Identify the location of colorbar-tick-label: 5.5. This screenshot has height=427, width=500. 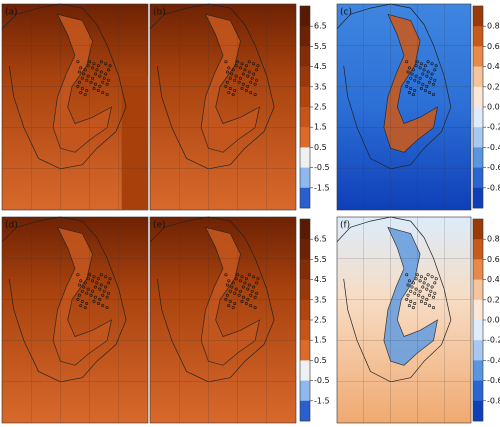
(320, 46).